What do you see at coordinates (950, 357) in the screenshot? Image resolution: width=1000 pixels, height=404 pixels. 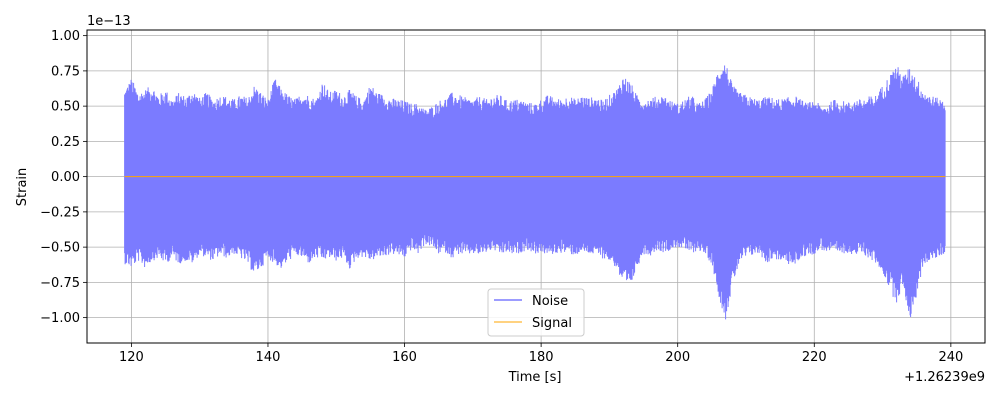 I see `x-tick-label: 240` at bounding box center [950, 357].